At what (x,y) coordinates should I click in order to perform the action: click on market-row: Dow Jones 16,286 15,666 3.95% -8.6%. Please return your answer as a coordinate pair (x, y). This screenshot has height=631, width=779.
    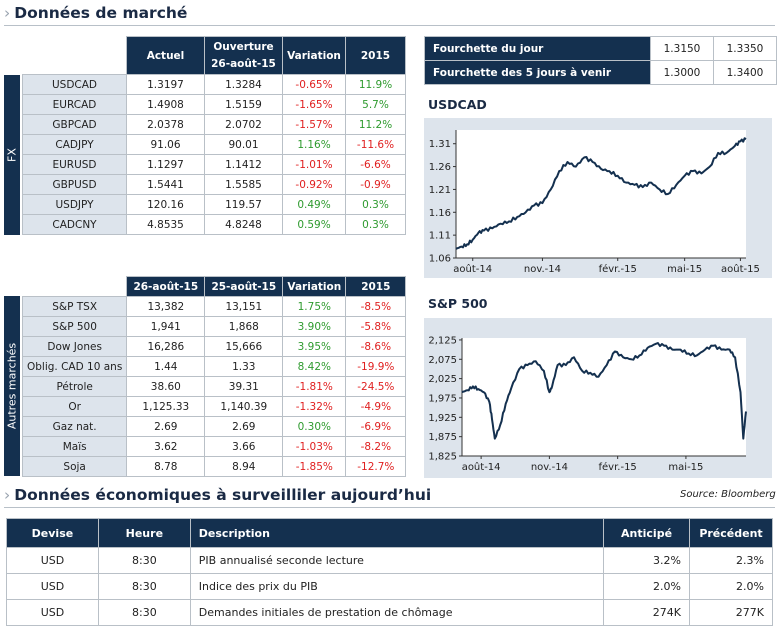
    Looking at the image, I should click on (214, 346).